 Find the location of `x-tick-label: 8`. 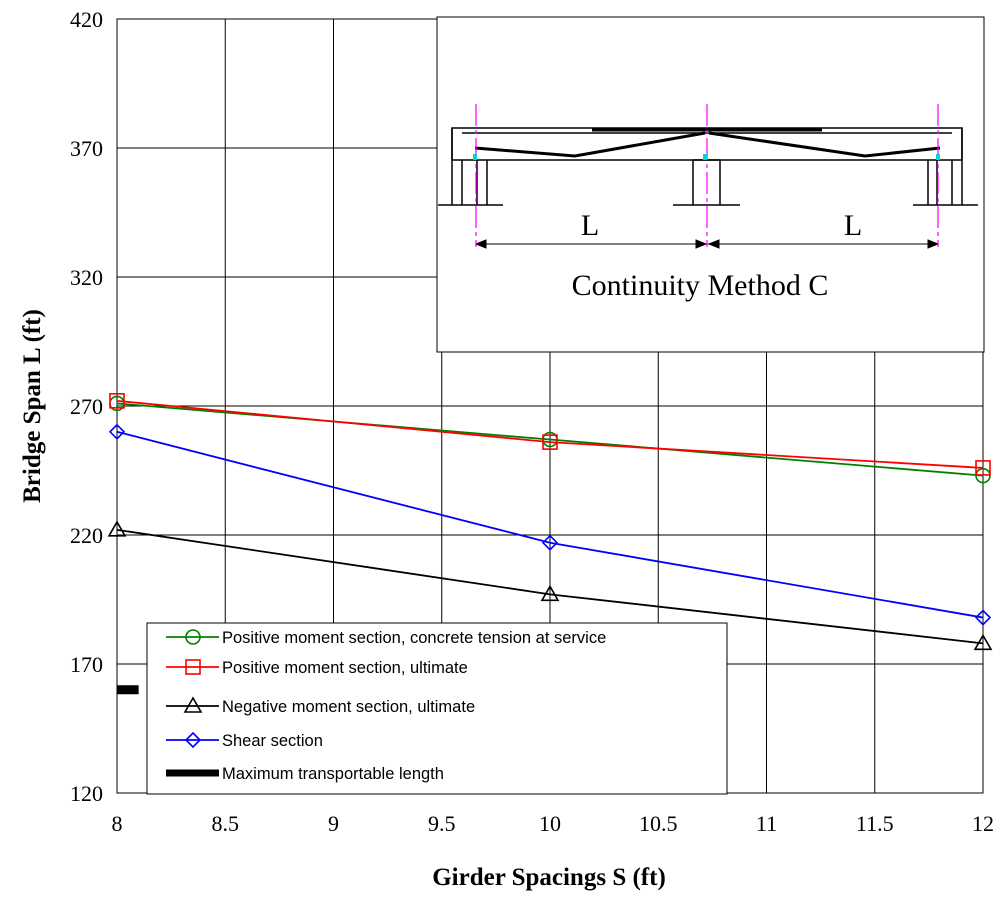

x-tick-label: 8 is located at coordinates (117, 823).